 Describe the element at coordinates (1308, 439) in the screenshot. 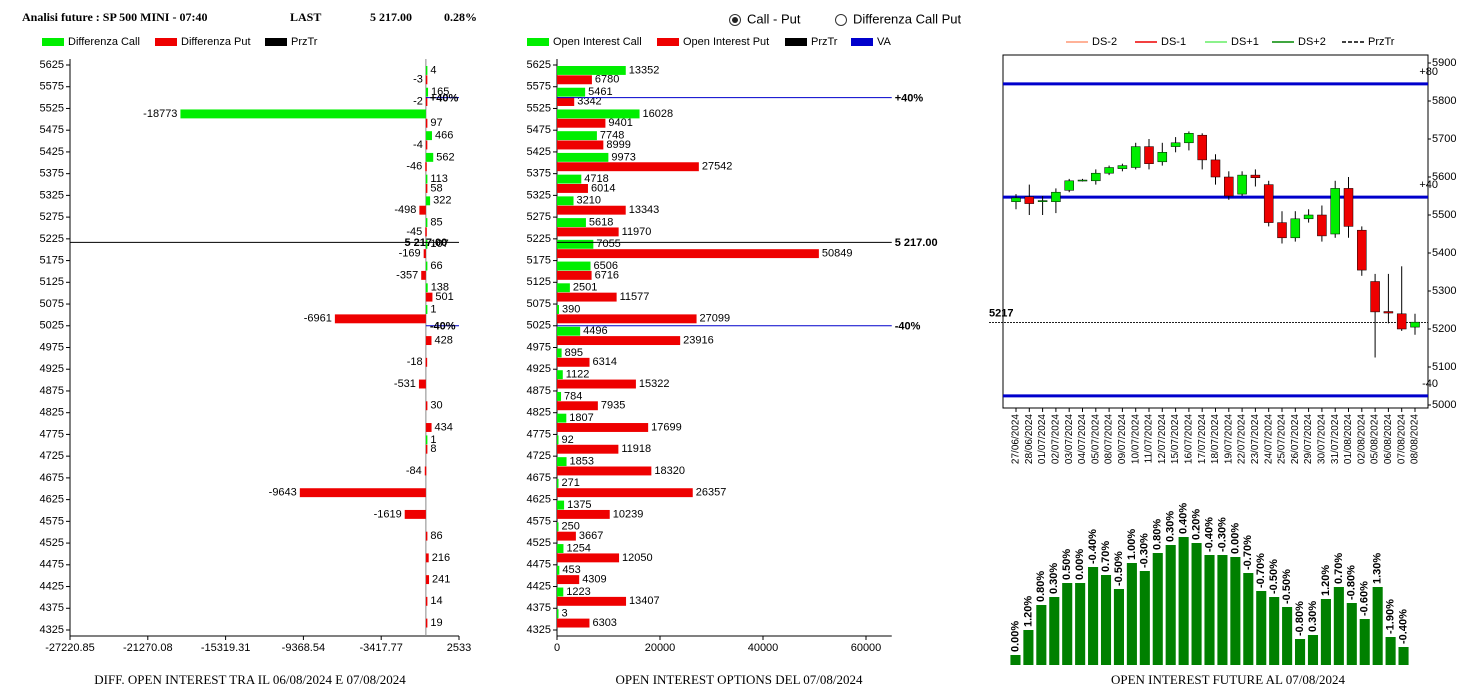

I see `x-tick-label: 29/07/2024` at that location.